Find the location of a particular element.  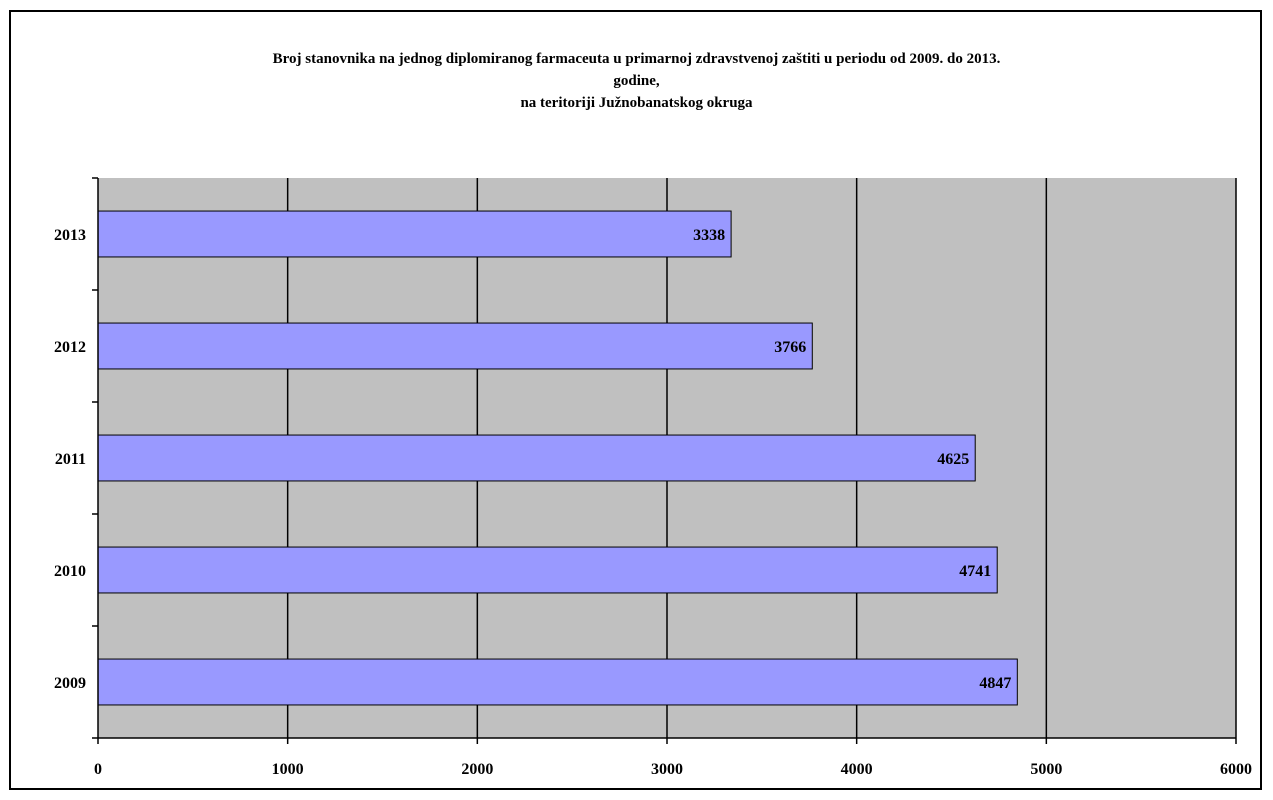

y-tick-label-2009: 2009 is located at coordinates (70, 683).